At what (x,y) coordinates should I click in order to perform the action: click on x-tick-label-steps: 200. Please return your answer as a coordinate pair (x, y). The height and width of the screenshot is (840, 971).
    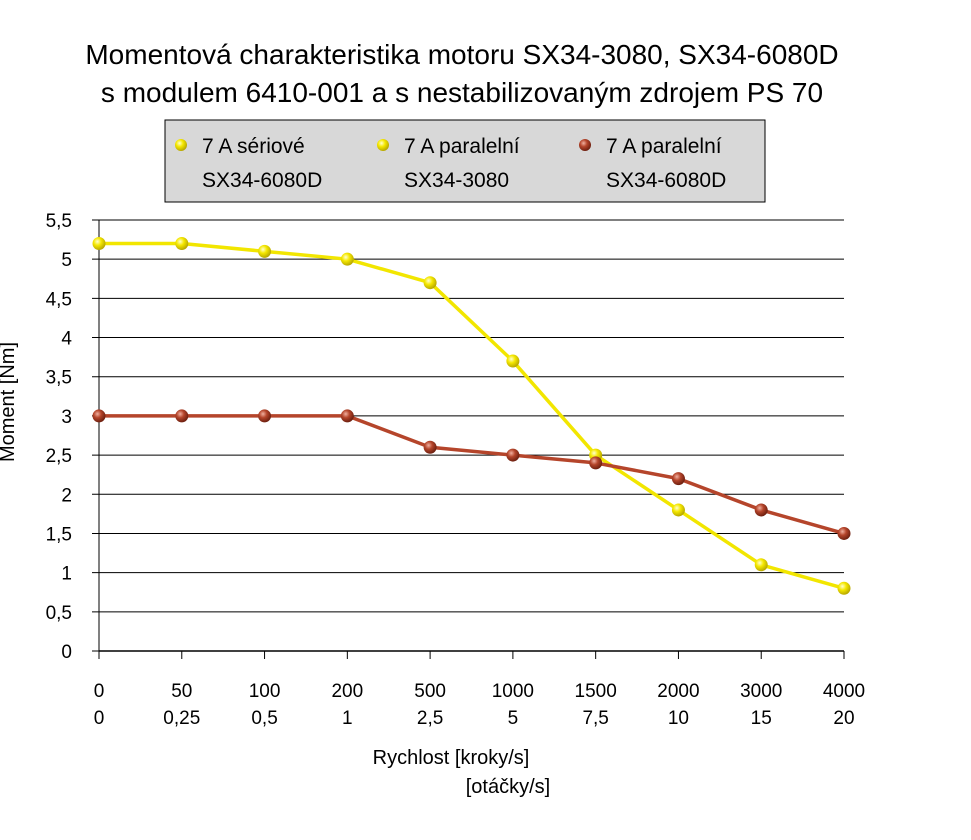
    Looking at the image, I should click on (347, 691).